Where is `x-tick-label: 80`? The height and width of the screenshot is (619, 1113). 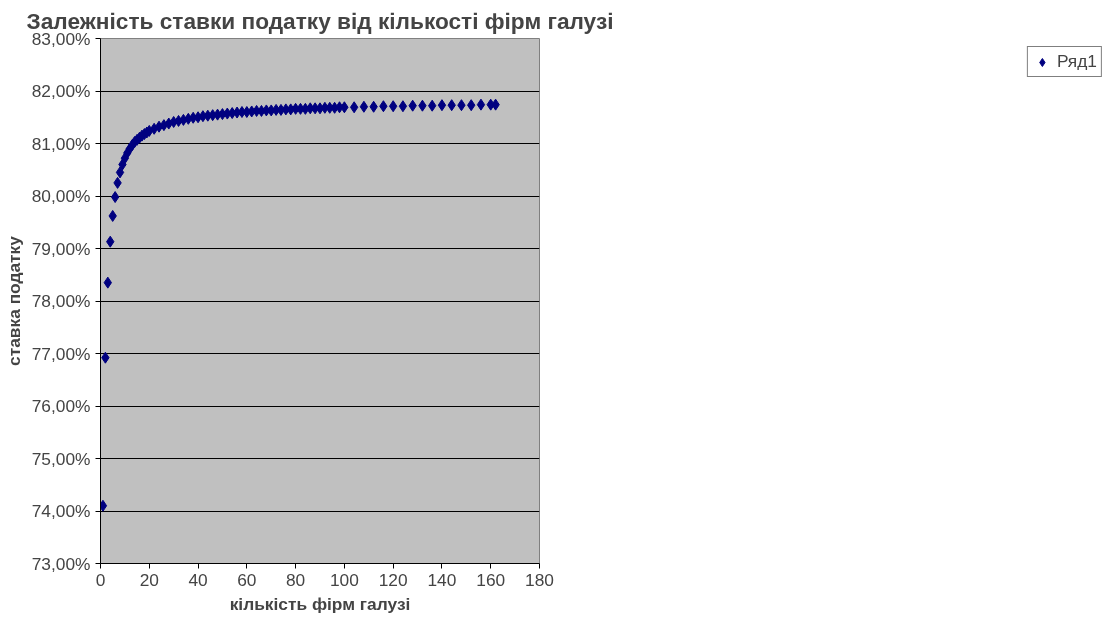 x-tick-label: 80 is located at coordinates (295, 579).